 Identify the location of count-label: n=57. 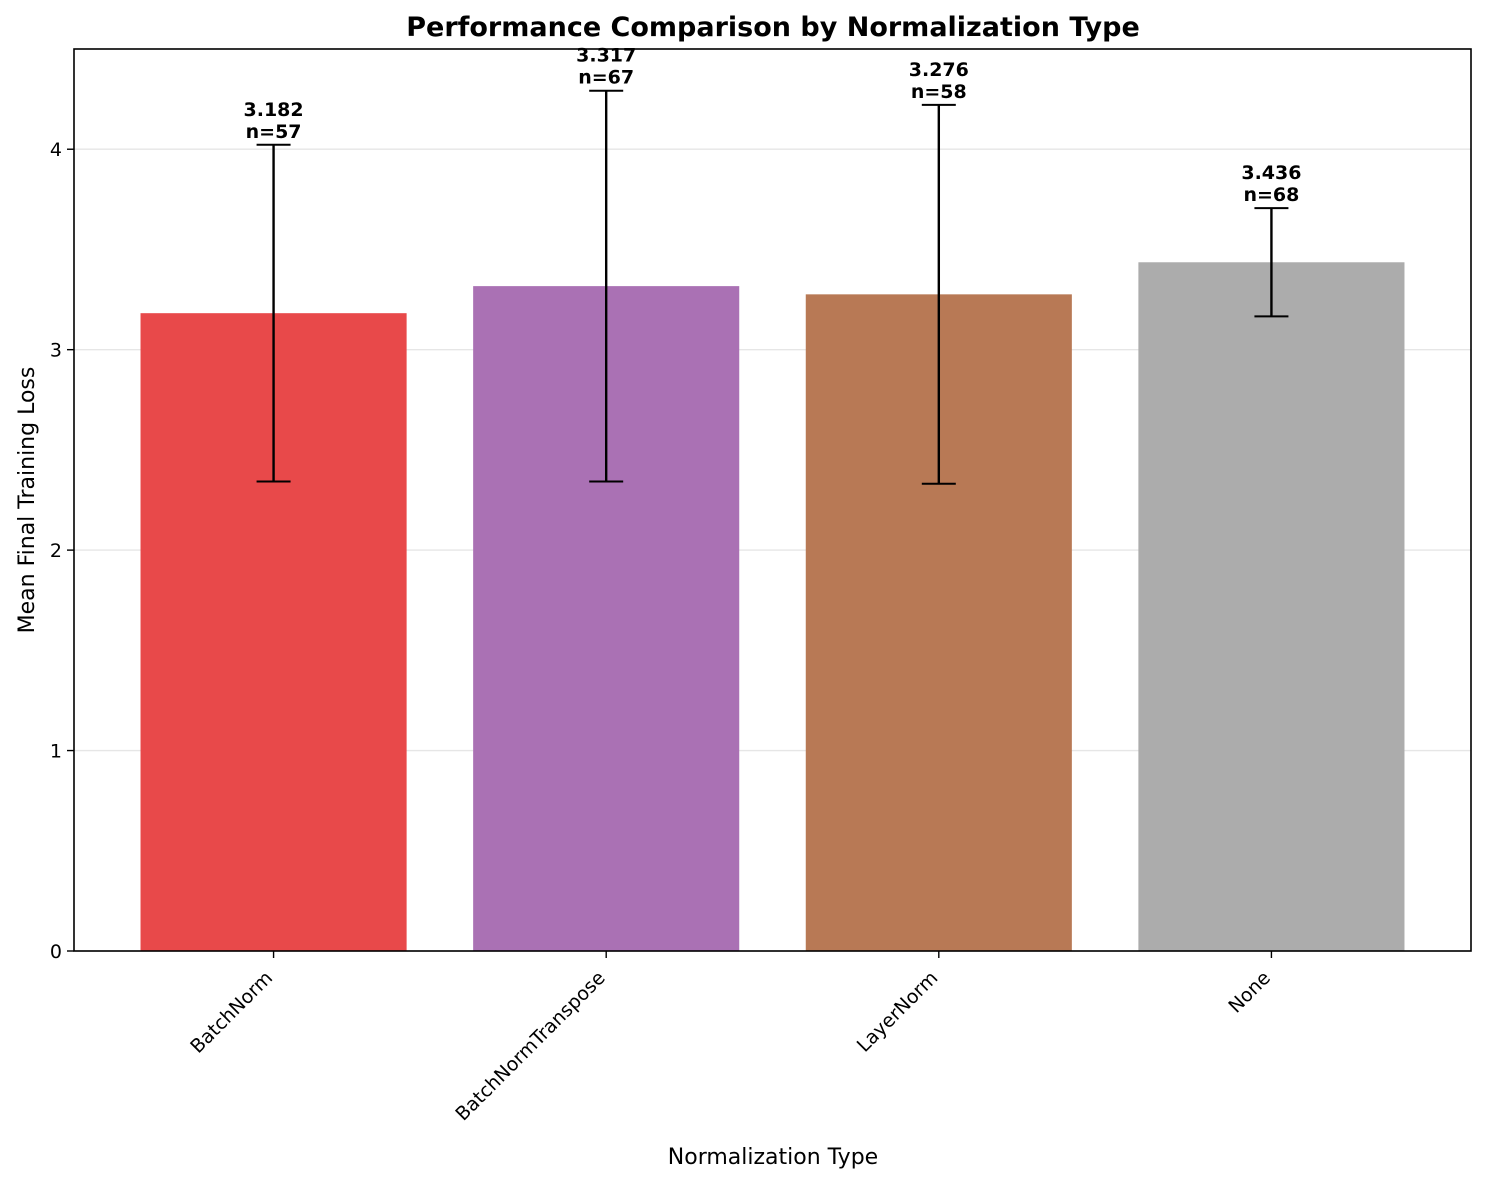
(274, 132).